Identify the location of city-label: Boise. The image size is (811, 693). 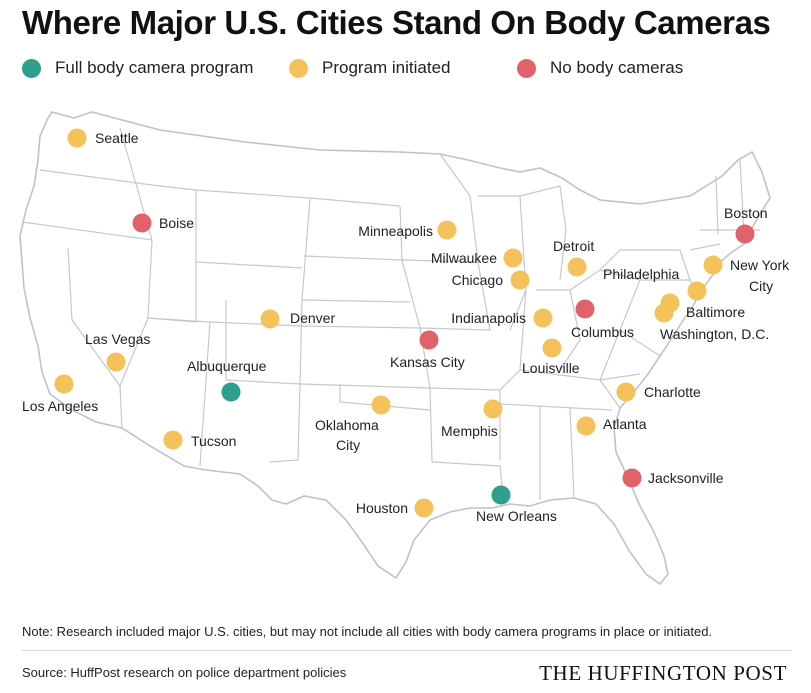
(176, 223).